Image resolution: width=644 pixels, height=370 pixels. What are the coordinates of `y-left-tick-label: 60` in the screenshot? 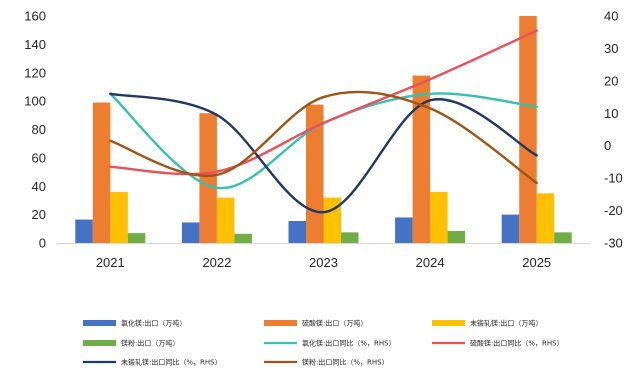 It's located at (39, 157).